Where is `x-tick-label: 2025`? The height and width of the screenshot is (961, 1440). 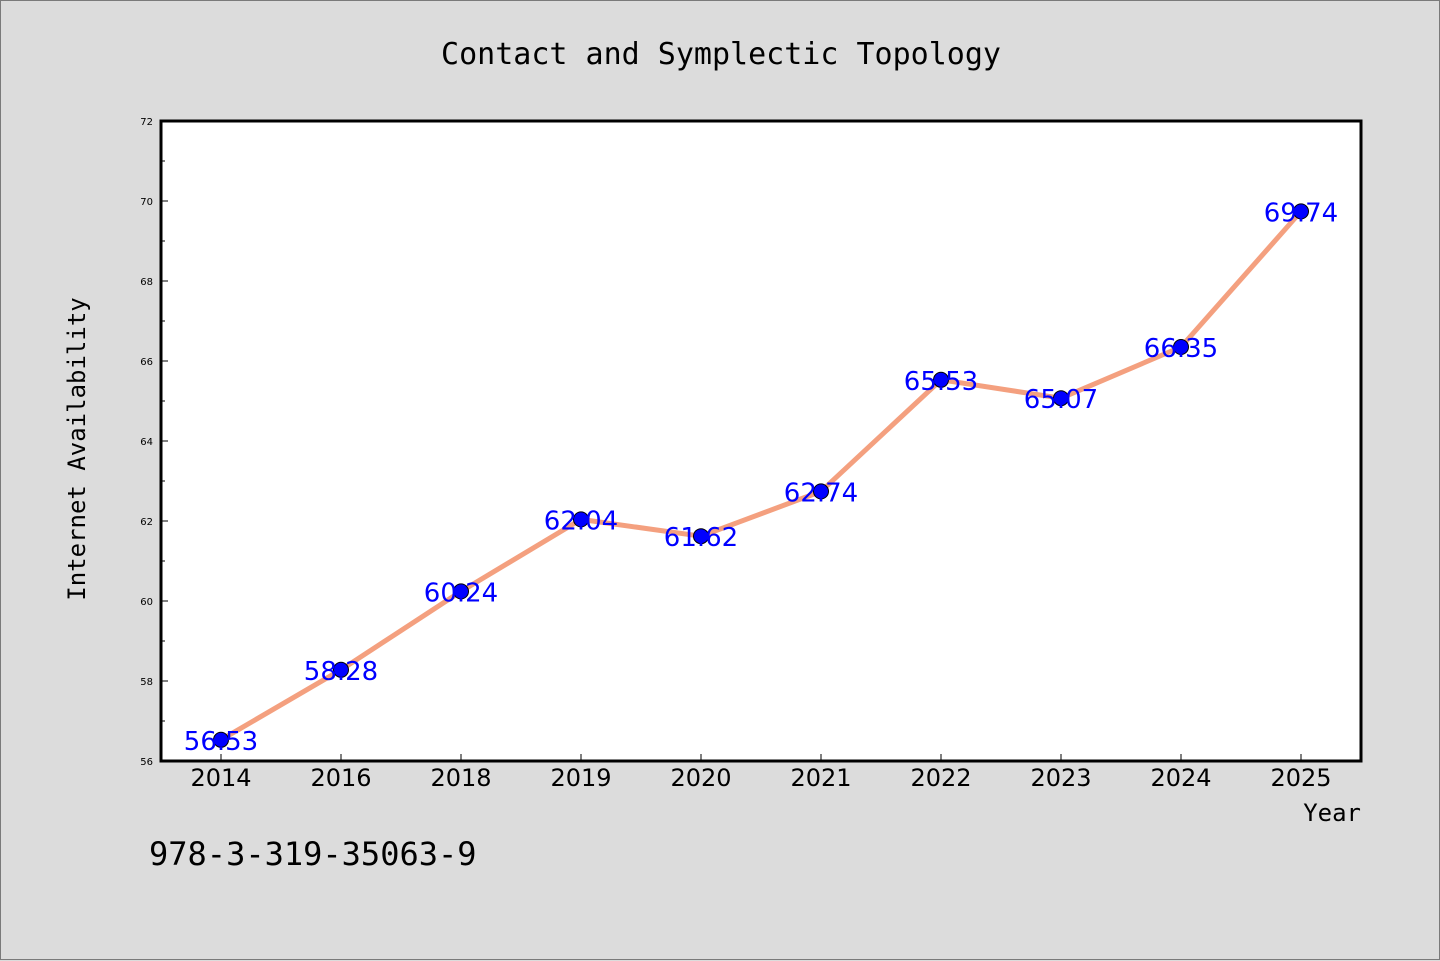
x-tick-label: 2025 is located at coordinates (1300, 778).